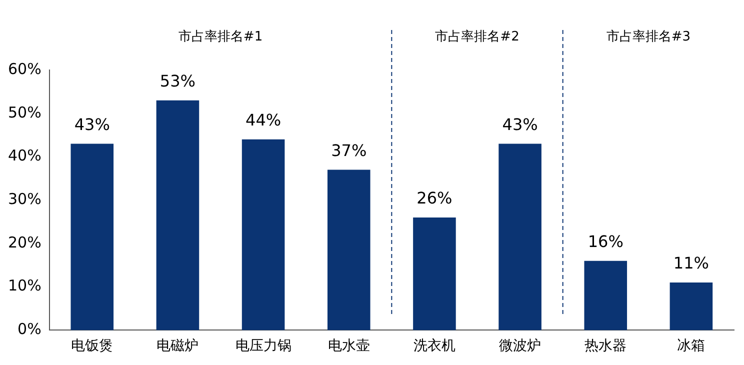 This screenshot has width=744, height=365. I want to click on data-label: 53%, so click(178, 81).